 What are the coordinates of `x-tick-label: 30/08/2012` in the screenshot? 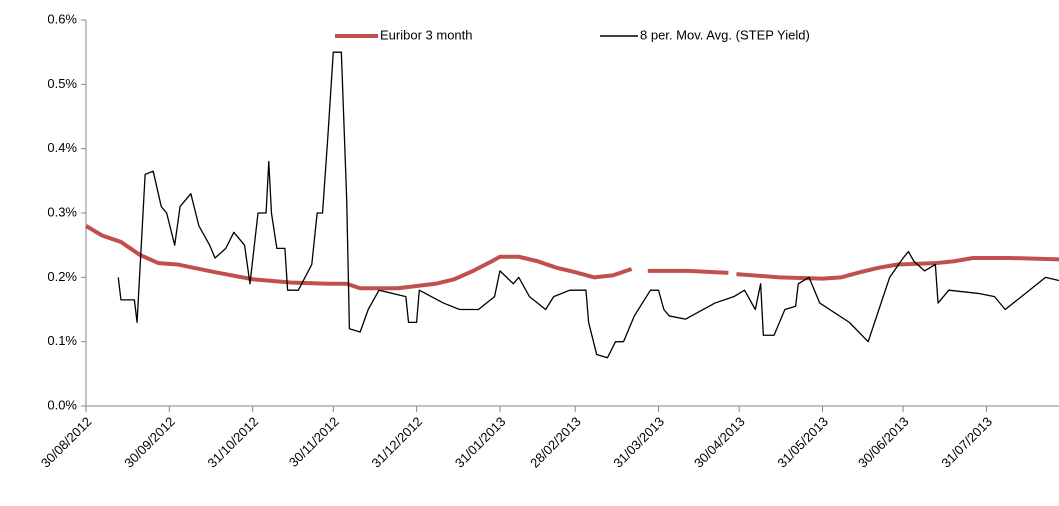 It's located at (66, 442).